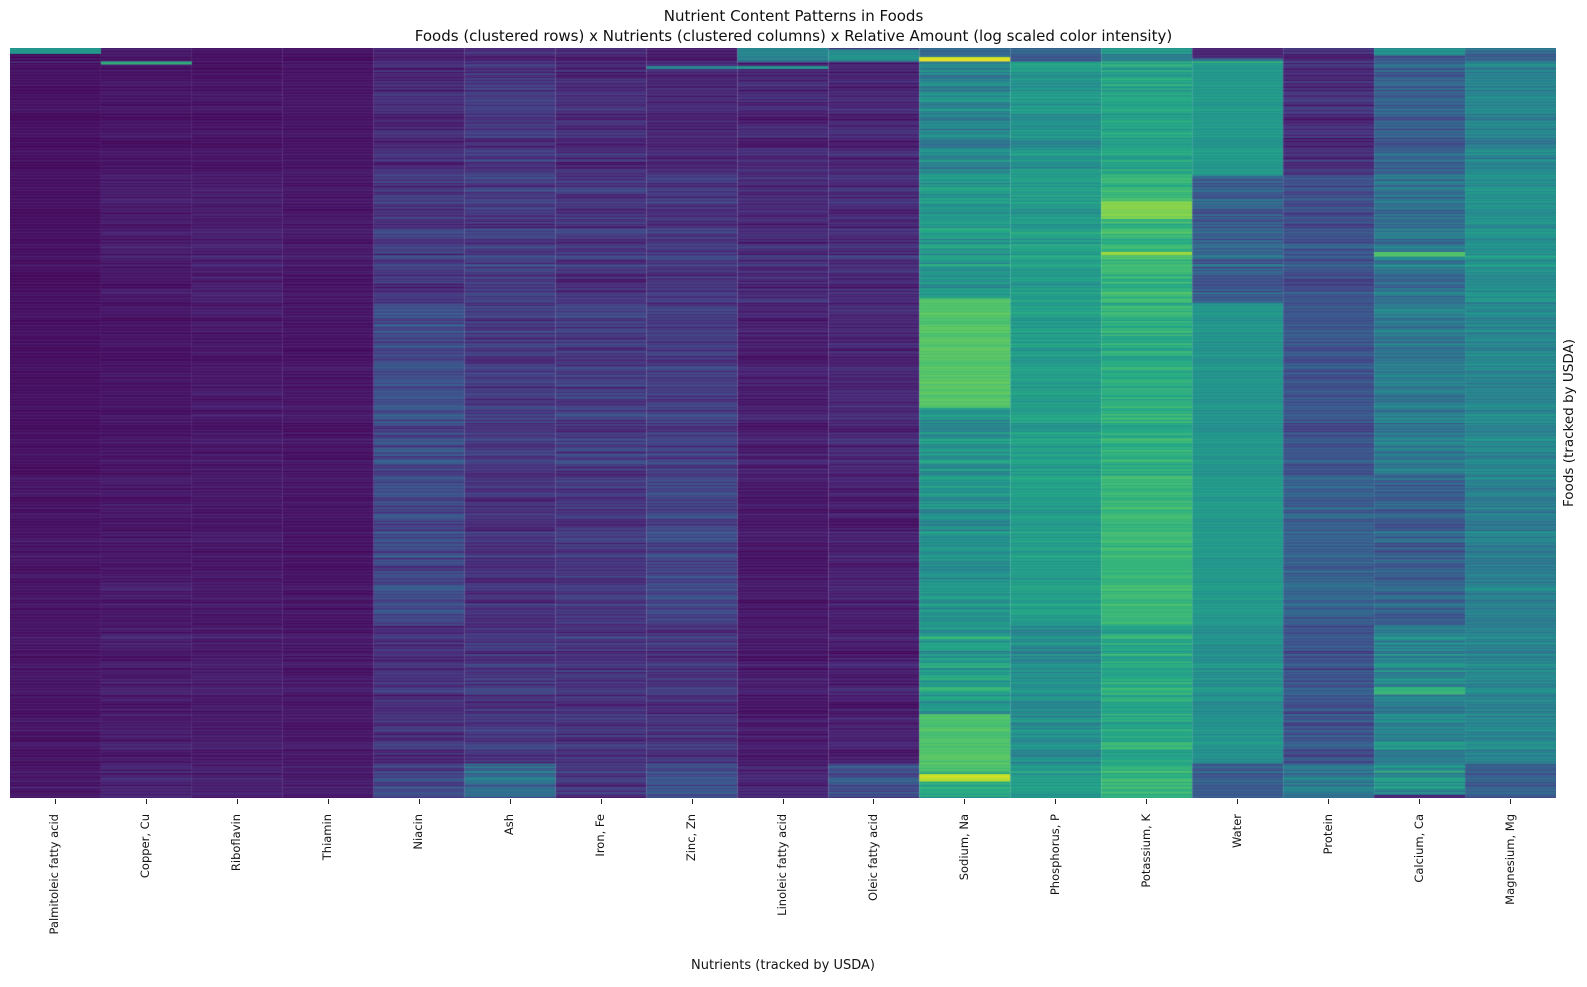  Describe the element at coordinates (783, 965) in the screenshot. I see `x-axis-label: Nutrients (tracked by USDA)` at that location.